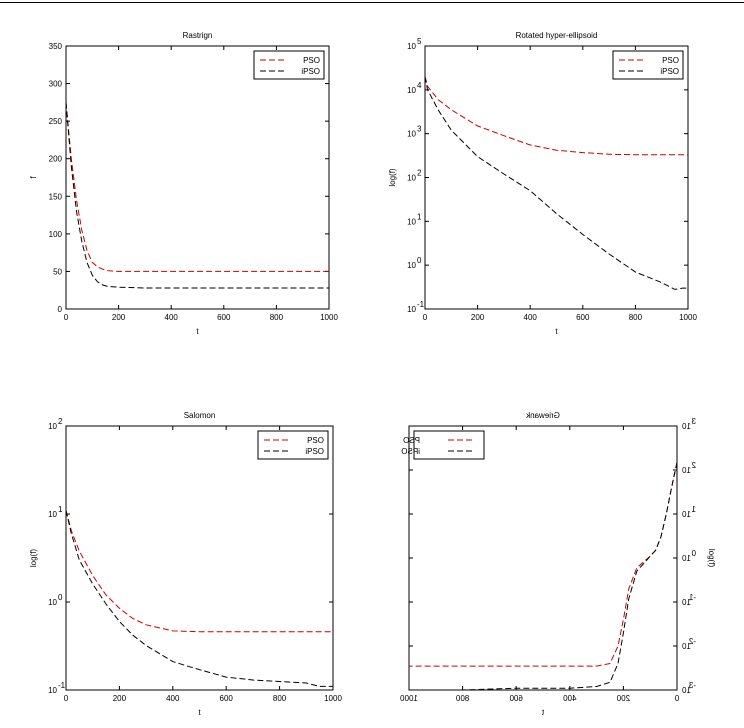  I want to click on y-tick-label: 50, so click(57, 271).